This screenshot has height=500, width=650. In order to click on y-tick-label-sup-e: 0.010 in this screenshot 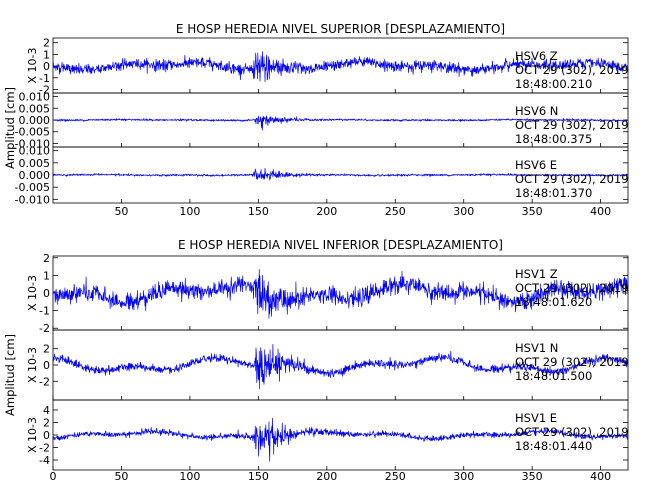, I will do `click(35, 151)`.